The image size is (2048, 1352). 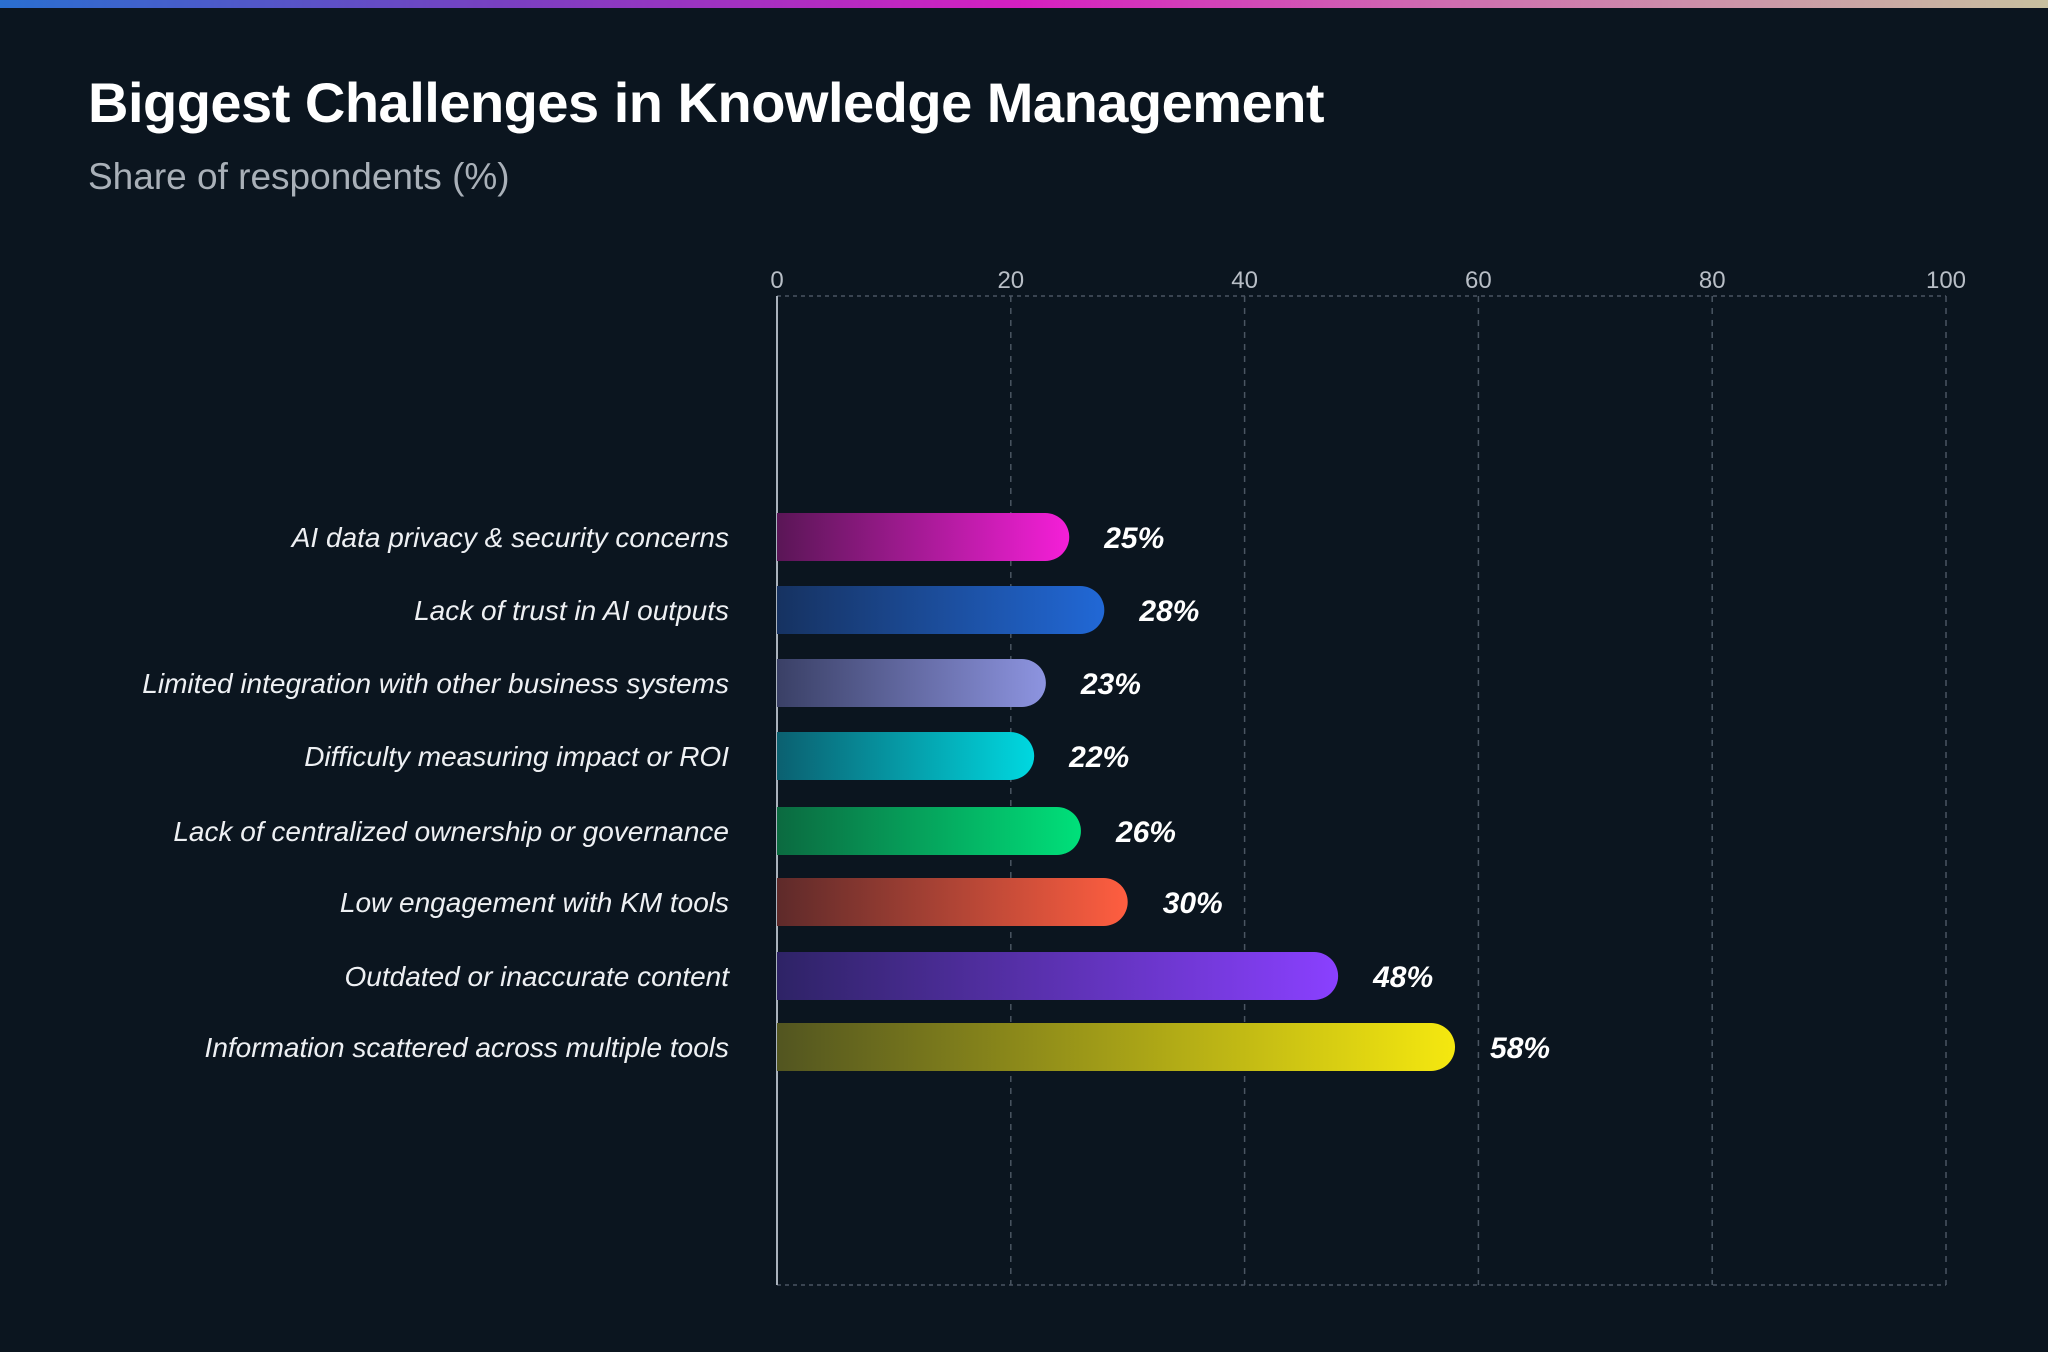 What do you see at coordinates (1145, 832) in the screenshot?
I see `value-label: 26%` at bounding box center [1145, 832].